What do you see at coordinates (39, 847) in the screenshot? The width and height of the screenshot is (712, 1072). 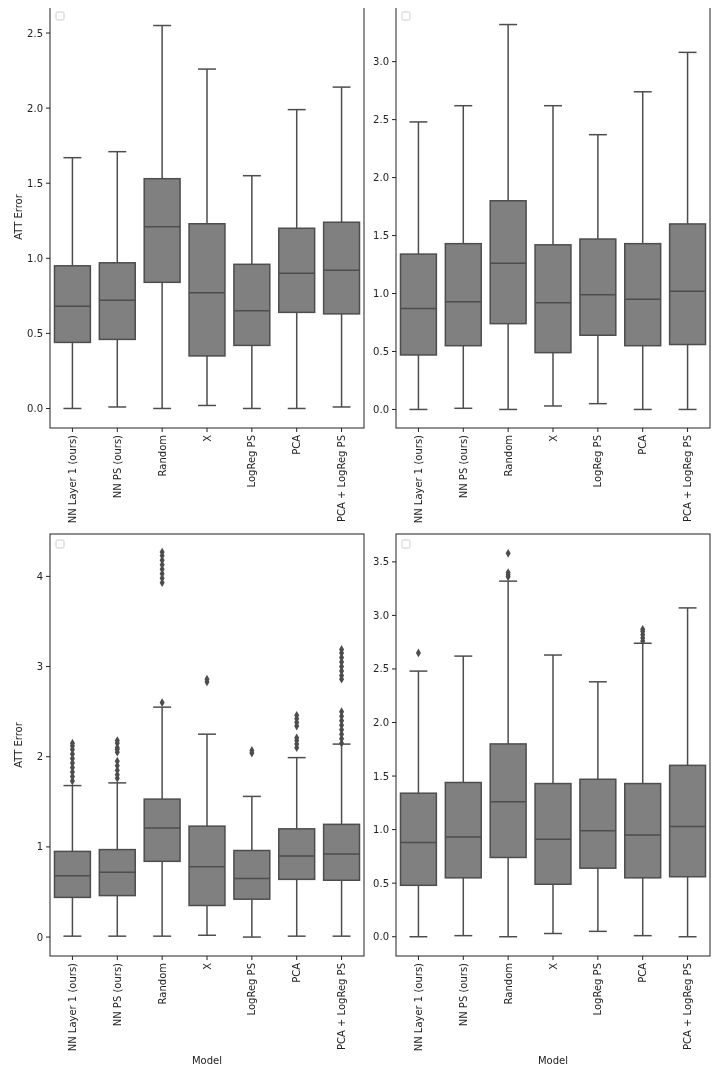 I see `y-tick-label: 1` at bounding box center [39, 847].